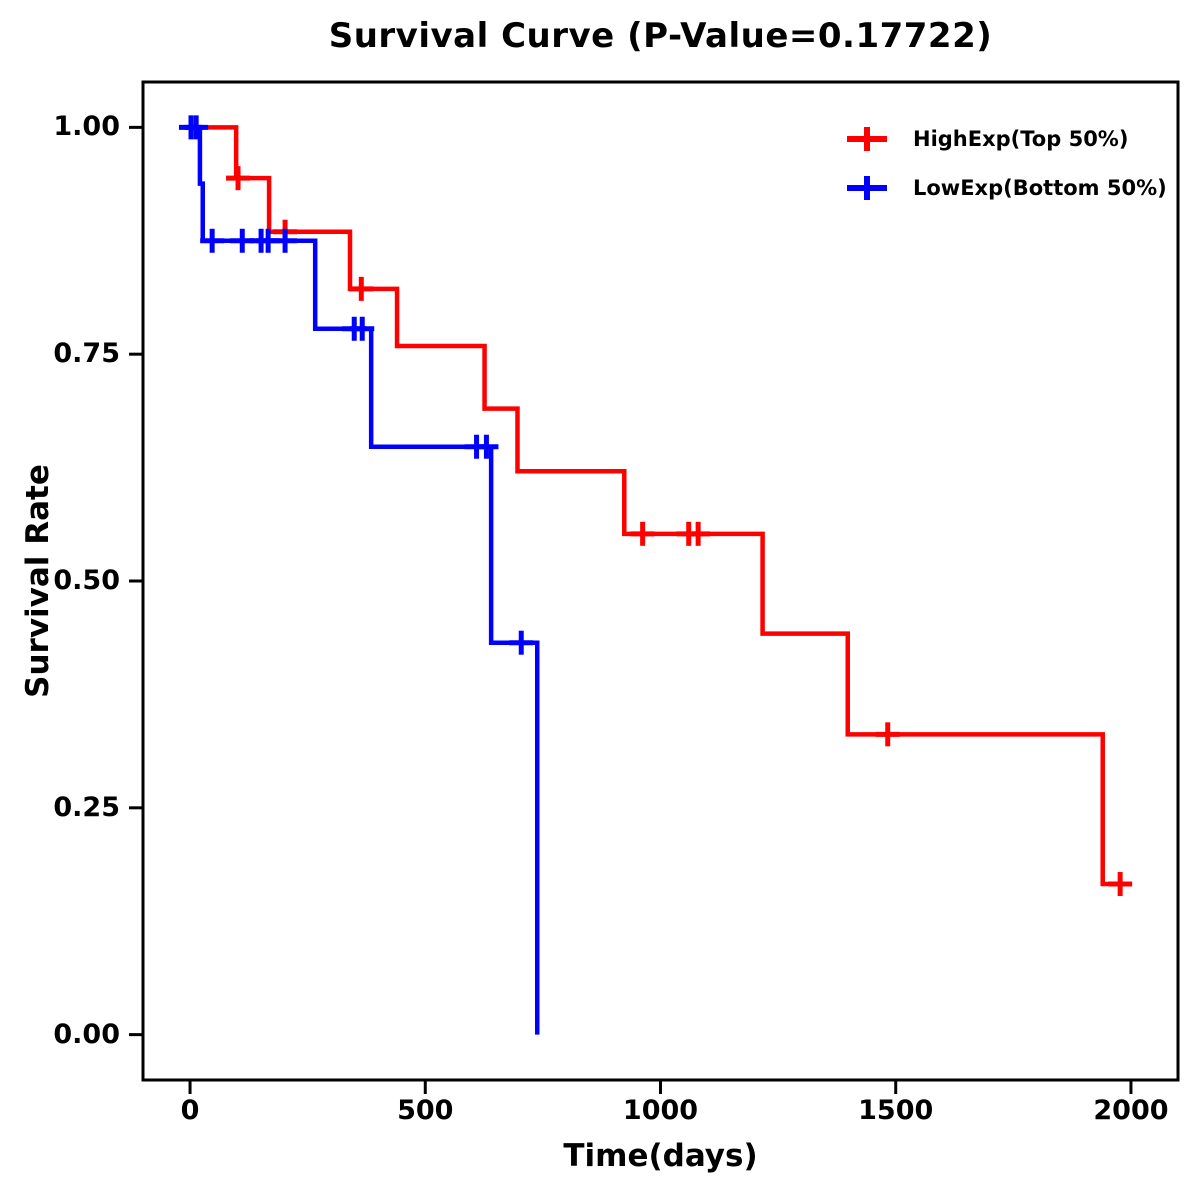 This screenshot has height=1200, width=1200. Describe the element at coordinates (86, 807) in the screenshot. I see `y-tick-label: 0.25` at that location.